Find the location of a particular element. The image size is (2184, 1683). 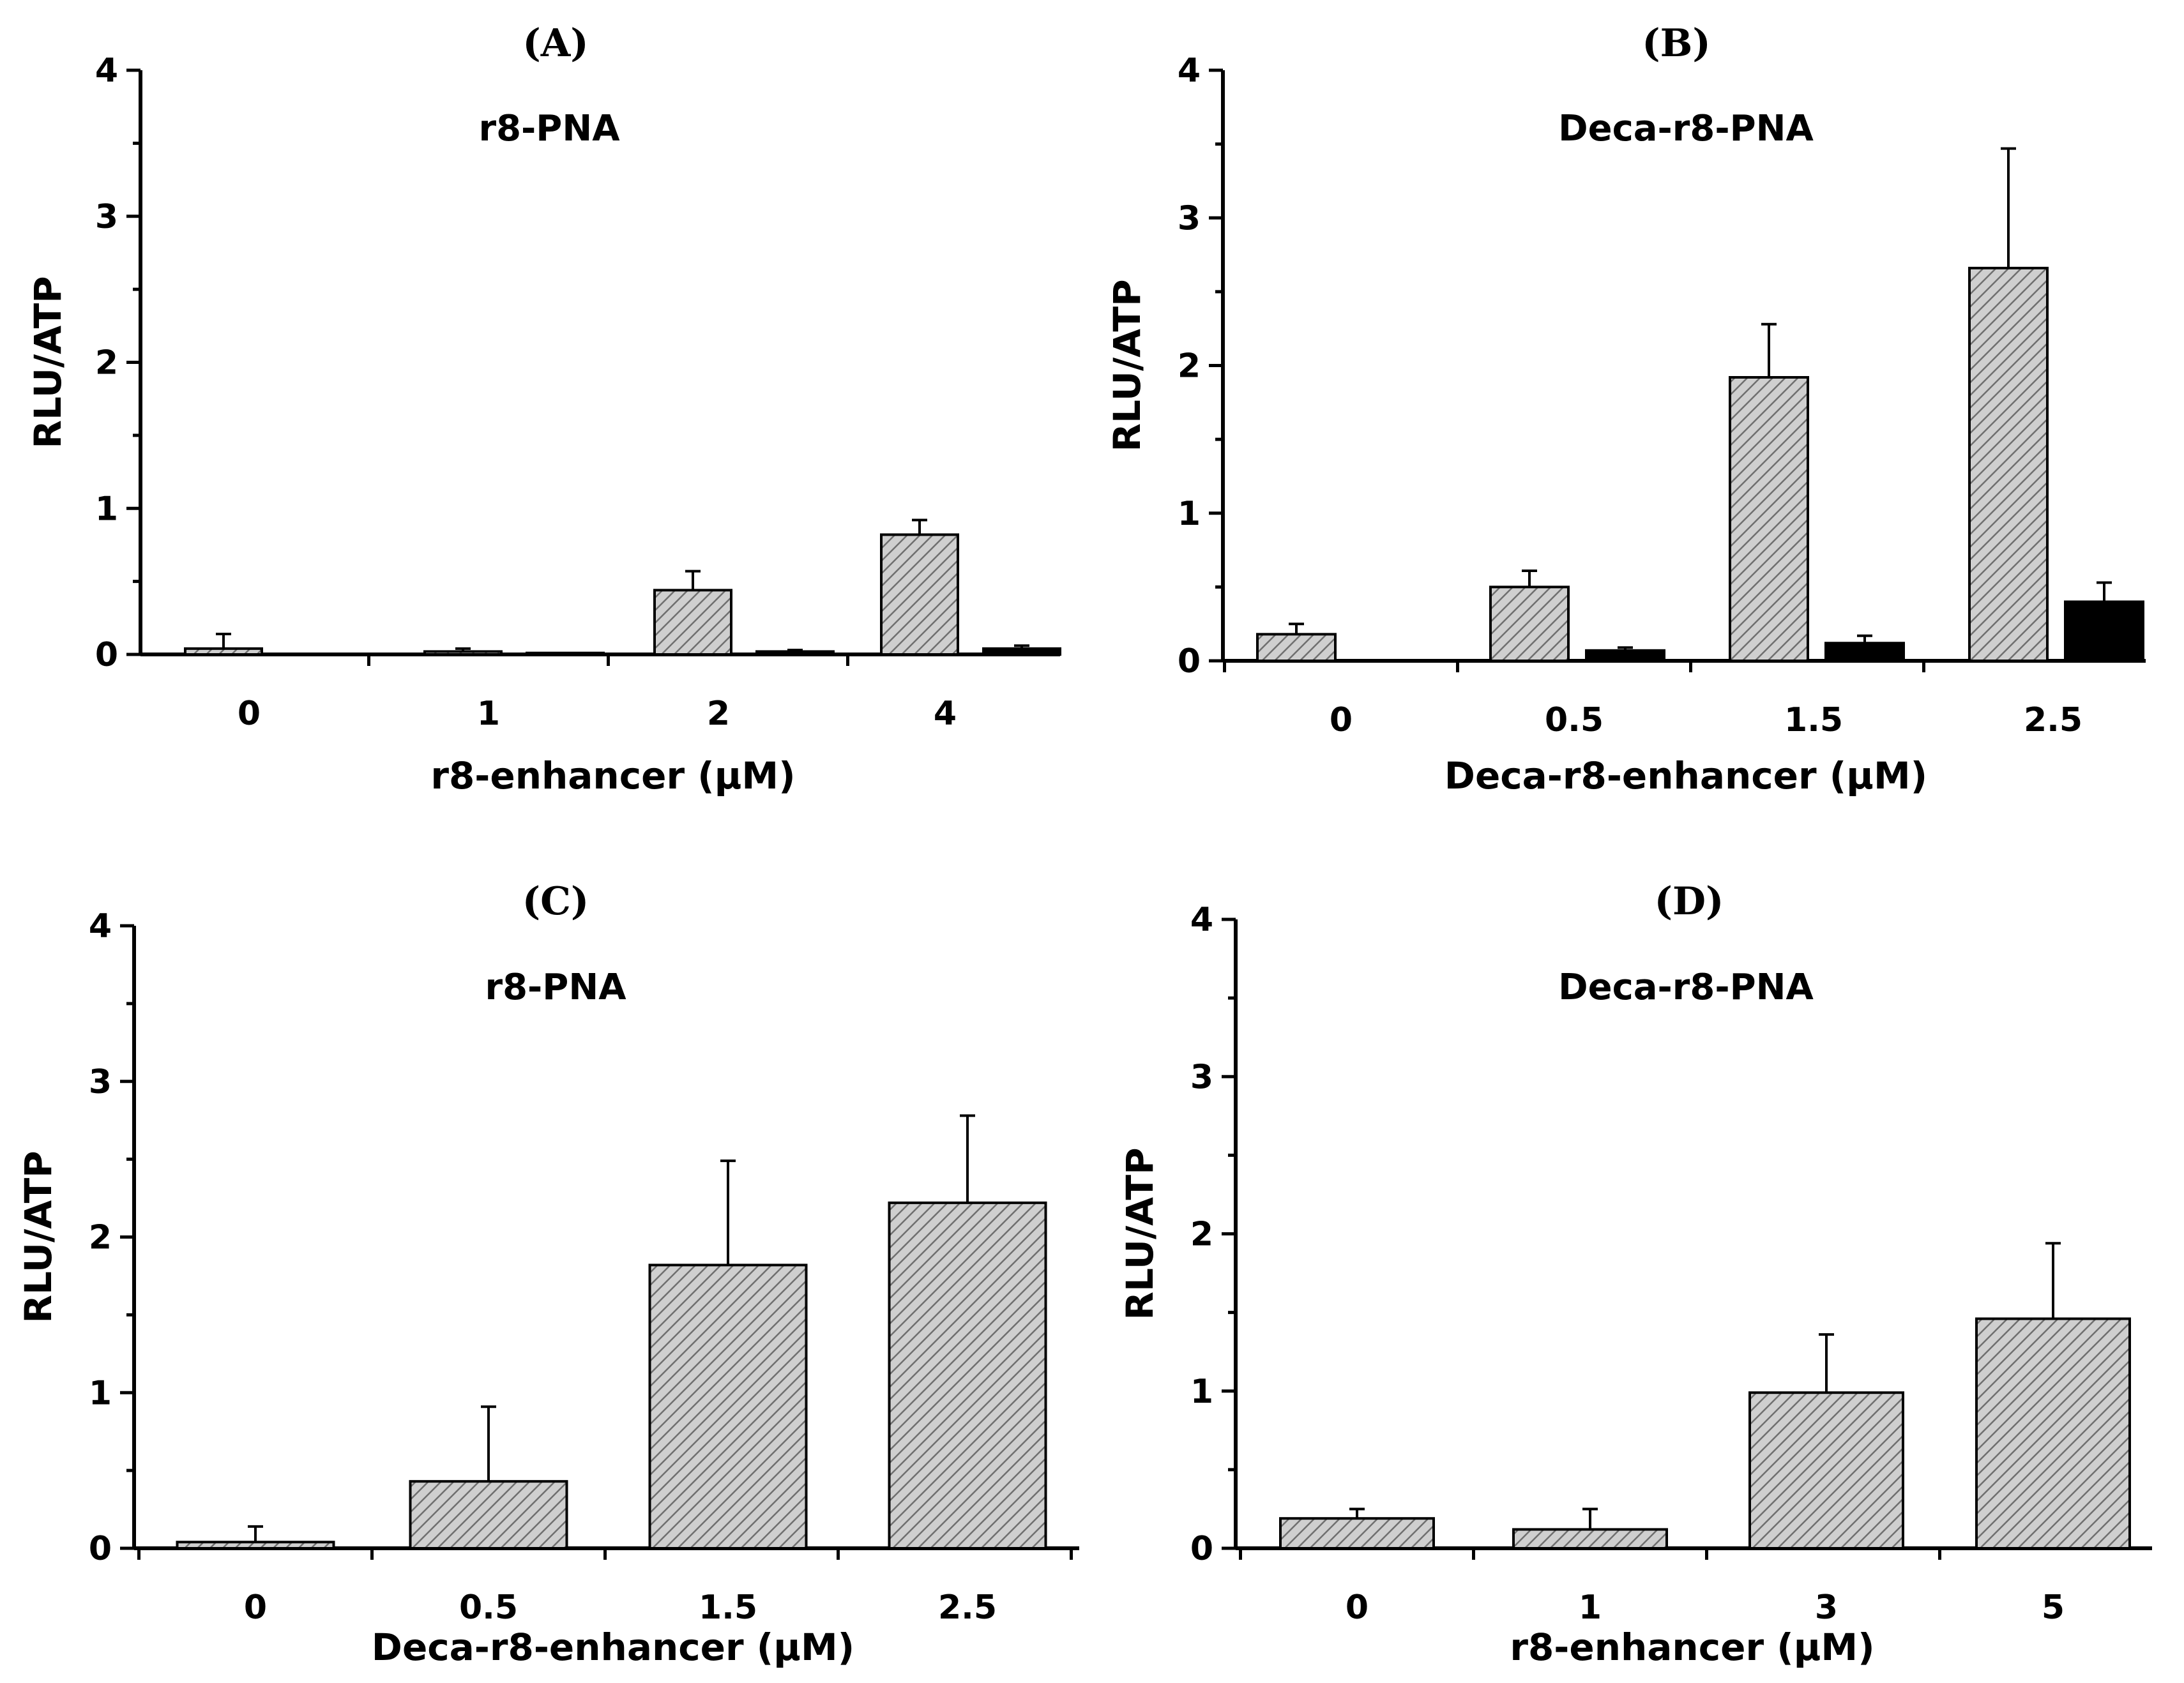

panel-label: (A) is located at coordinates (555, 44).